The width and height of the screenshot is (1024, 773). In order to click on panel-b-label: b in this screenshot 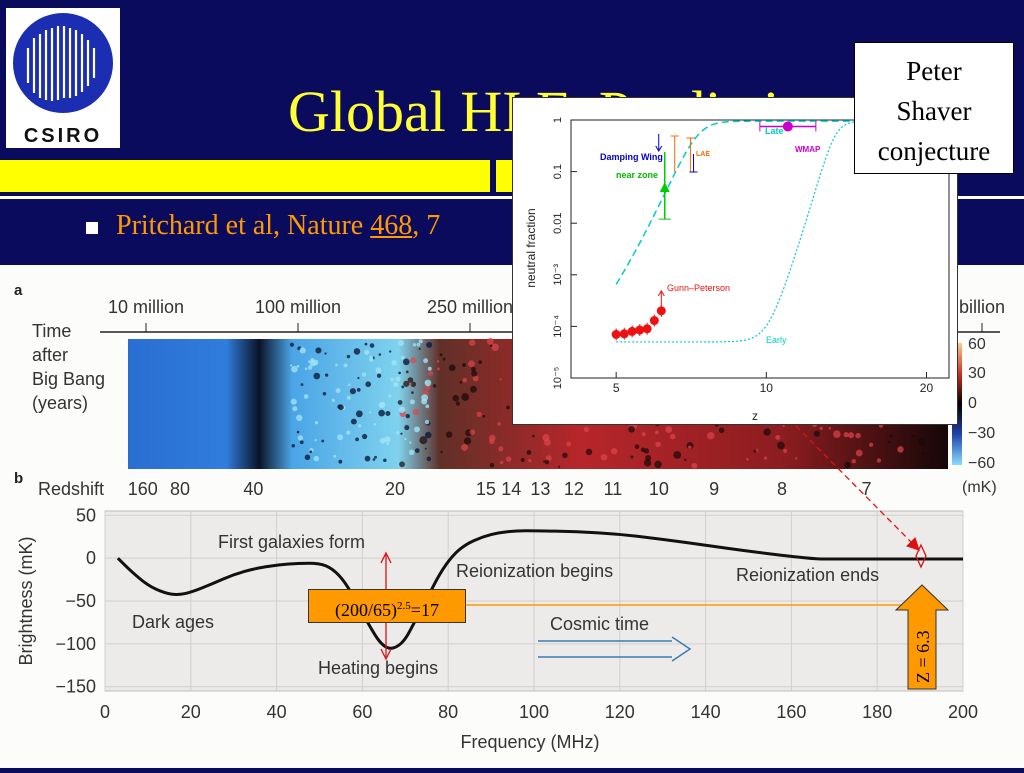, I will do `click(18, 478)`.